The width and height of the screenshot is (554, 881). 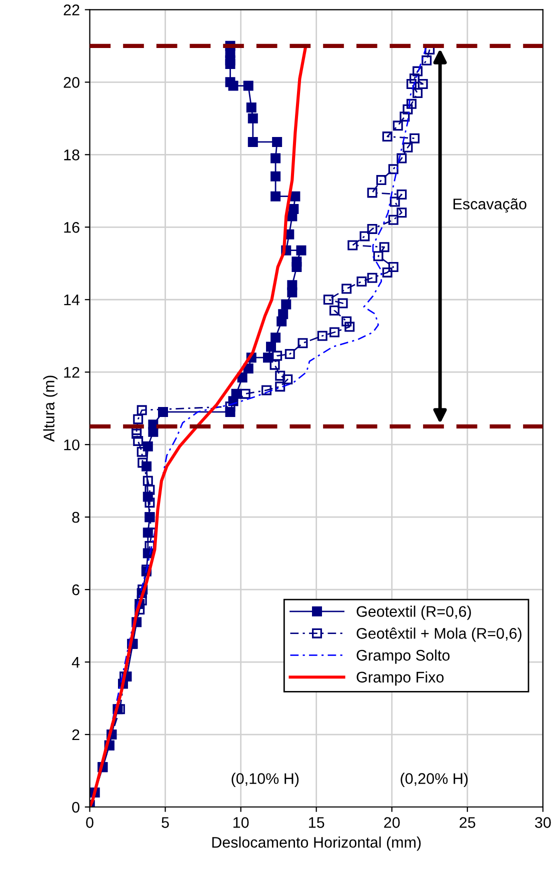 I want to click on legend-label: Grampo Solto, so click(x=403, y=656).